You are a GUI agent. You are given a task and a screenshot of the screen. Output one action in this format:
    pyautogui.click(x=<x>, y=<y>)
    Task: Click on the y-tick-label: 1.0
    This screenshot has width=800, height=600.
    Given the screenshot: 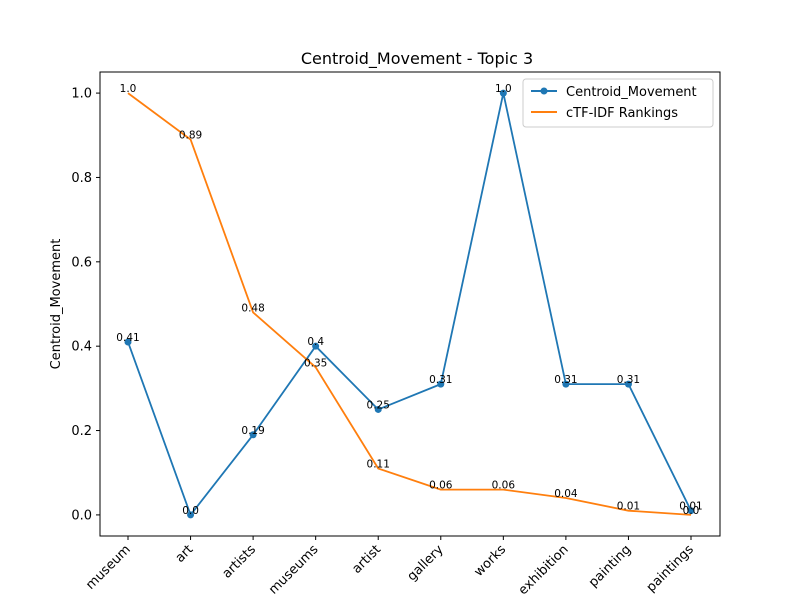 What is the action you would take?
    pyautogui.click(x=81, y=94)
    